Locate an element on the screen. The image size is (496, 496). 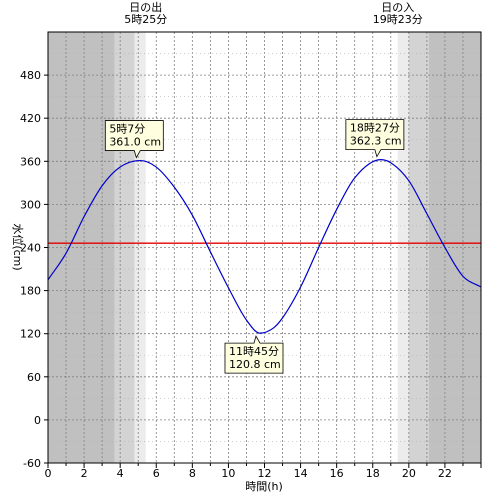
callout-time: 11時45分 is located at coordinates (254, 351).